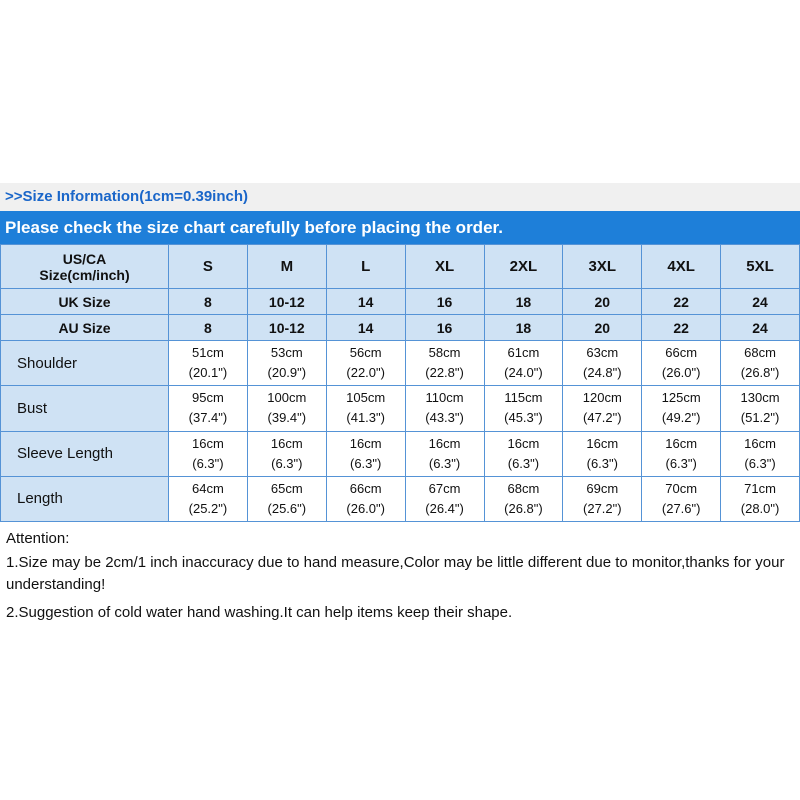 The height and width of the screenshot is (800, 800). Describe the element at coordinates (523, 408) in the screenshot. I see `measurement-cell: 115cm (45.3")` at that location.